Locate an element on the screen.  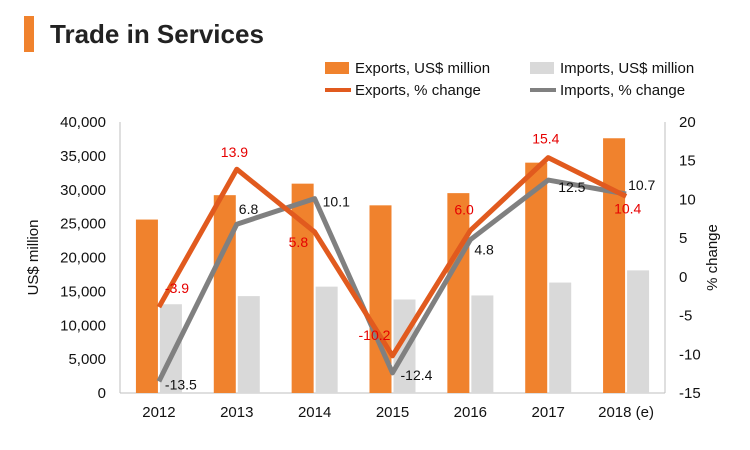
x-tick-label: 2014 is located at coordinates (314, 412).